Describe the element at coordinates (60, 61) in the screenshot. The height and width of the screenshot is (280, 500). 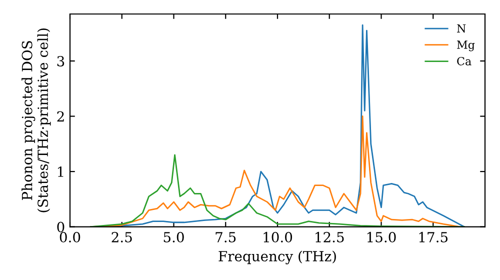
I see `y-tick-label: 3` at that location.